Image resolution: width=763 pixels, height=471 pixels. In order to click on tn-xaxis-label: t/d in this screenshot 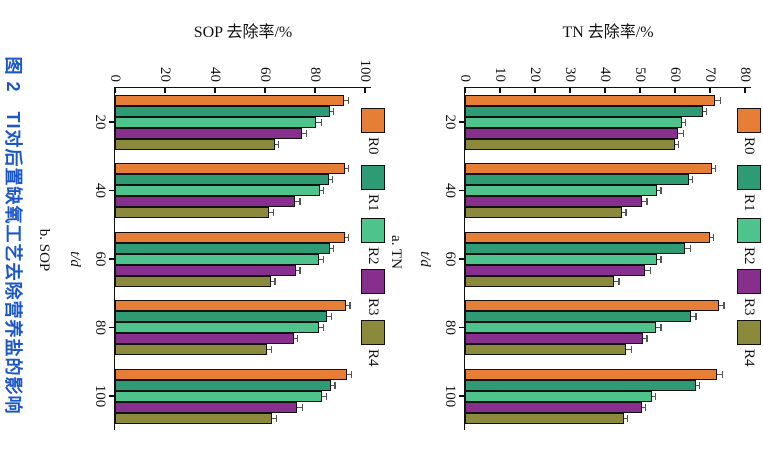, I will do `click(425, 259)`.